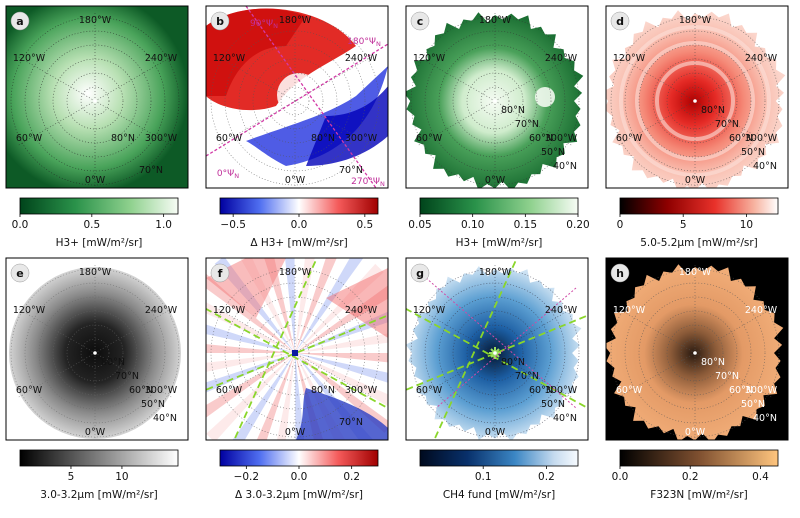 The height and width of the screenshot is (518, 800). I want to click on psi-axis-line, so click(506, 348).